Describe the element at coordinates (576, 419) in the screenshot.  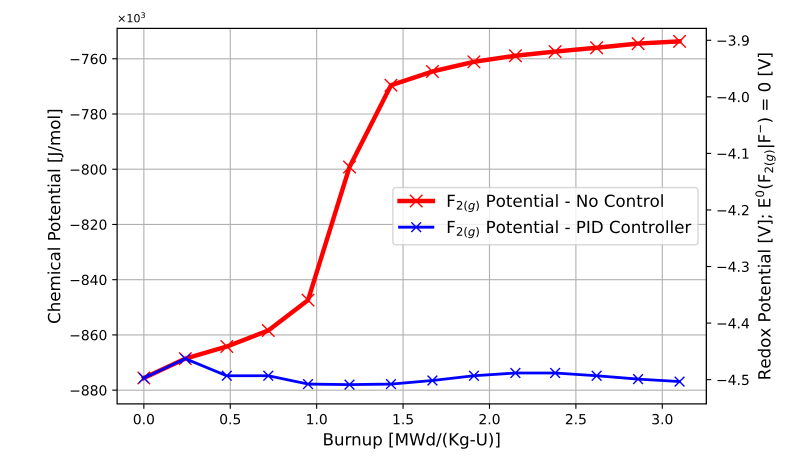
I see `x-tick-label: 2.5` at that location.